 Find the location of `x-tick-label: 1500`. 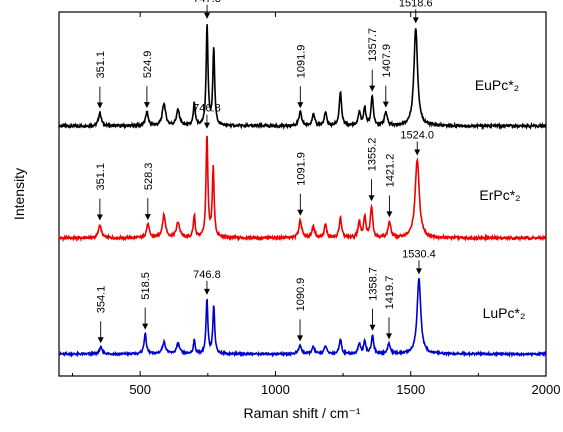

x-tick-label: 1500 is located at coordinates (410, 389).